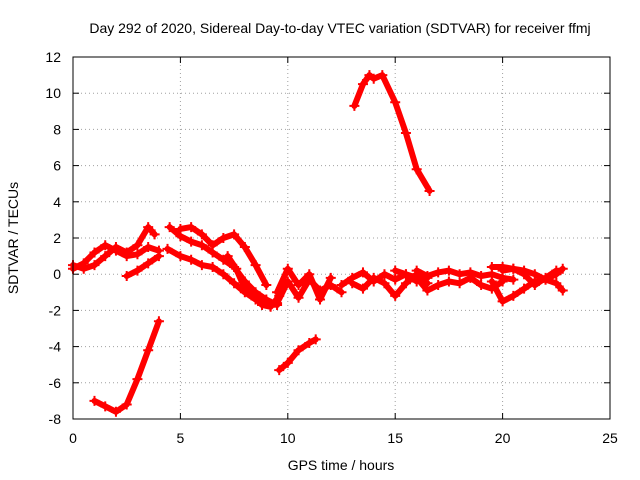  Describe the element at coordinates (57, 166) in the screenshot. I see `y-tick-label: 6` at that location.